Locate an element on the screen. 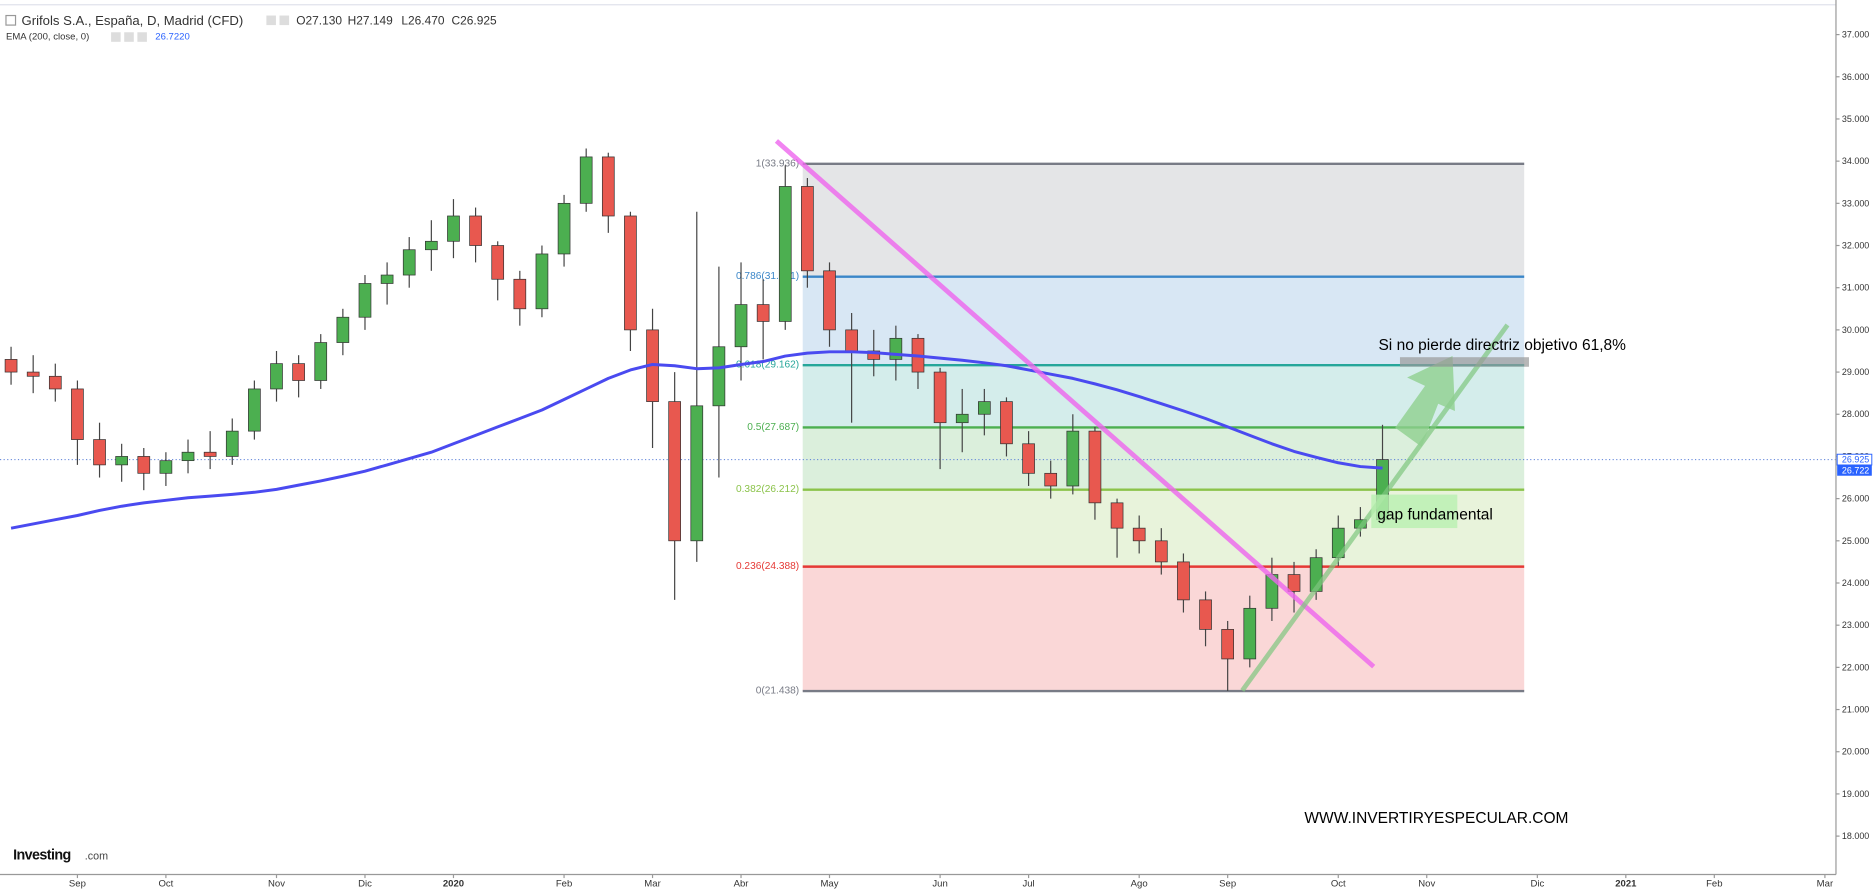 Image resolution: width=1873 pixels, height=896 pixels. gap-box is located at coordinates (1414, 511).